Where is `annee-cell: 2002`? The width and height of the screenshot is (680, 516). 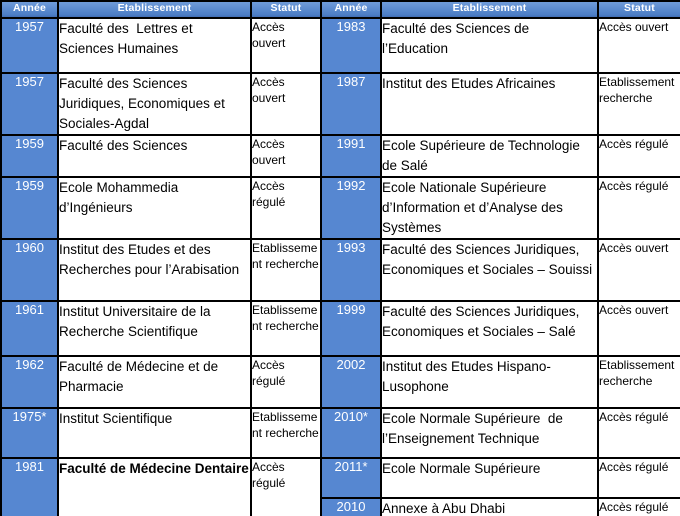 annee-cell: 2002 is located at coordinates (351, 382).